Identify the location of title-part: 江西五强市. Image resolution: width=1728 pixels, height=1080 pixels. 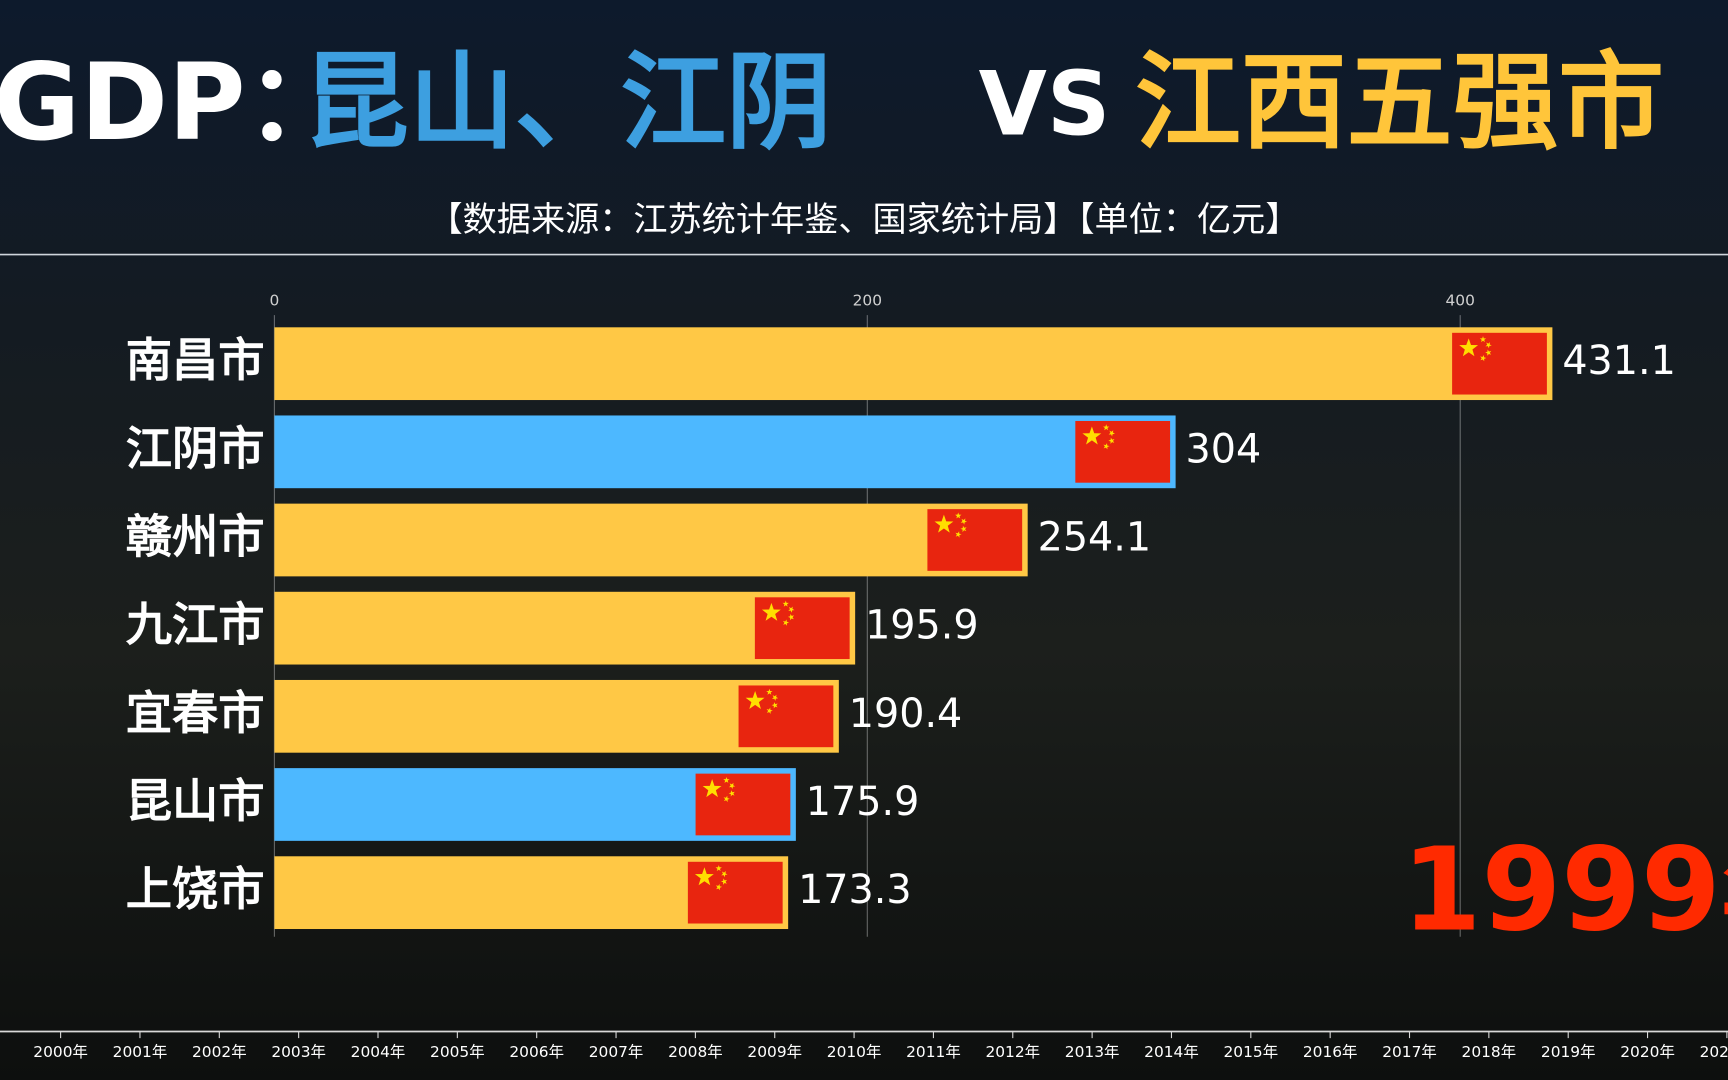
(1399, 102).